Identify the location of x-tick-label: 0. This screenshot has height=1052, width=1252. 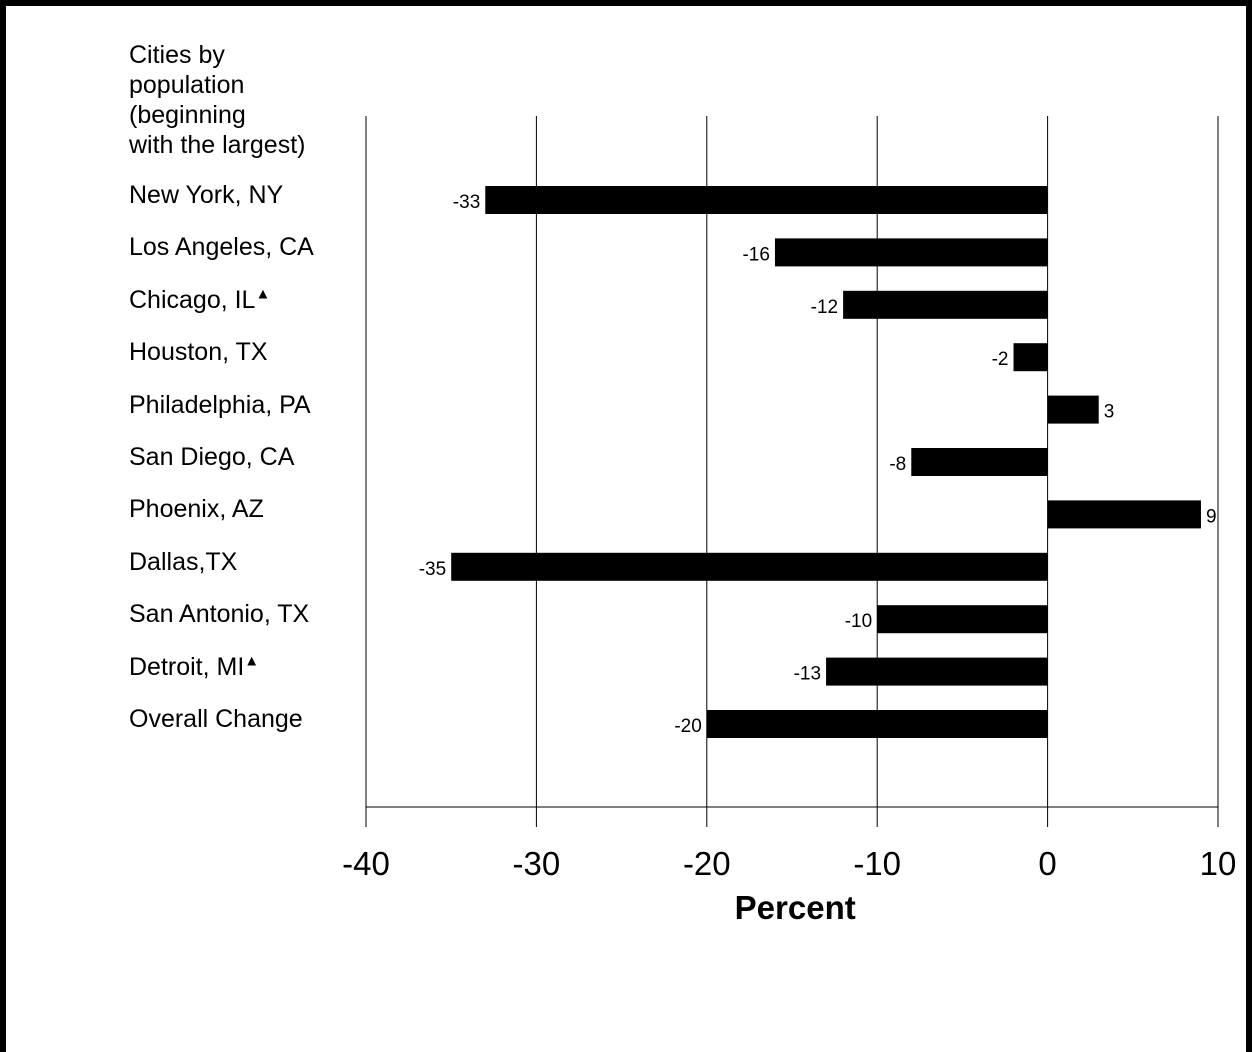
(1047, 863).